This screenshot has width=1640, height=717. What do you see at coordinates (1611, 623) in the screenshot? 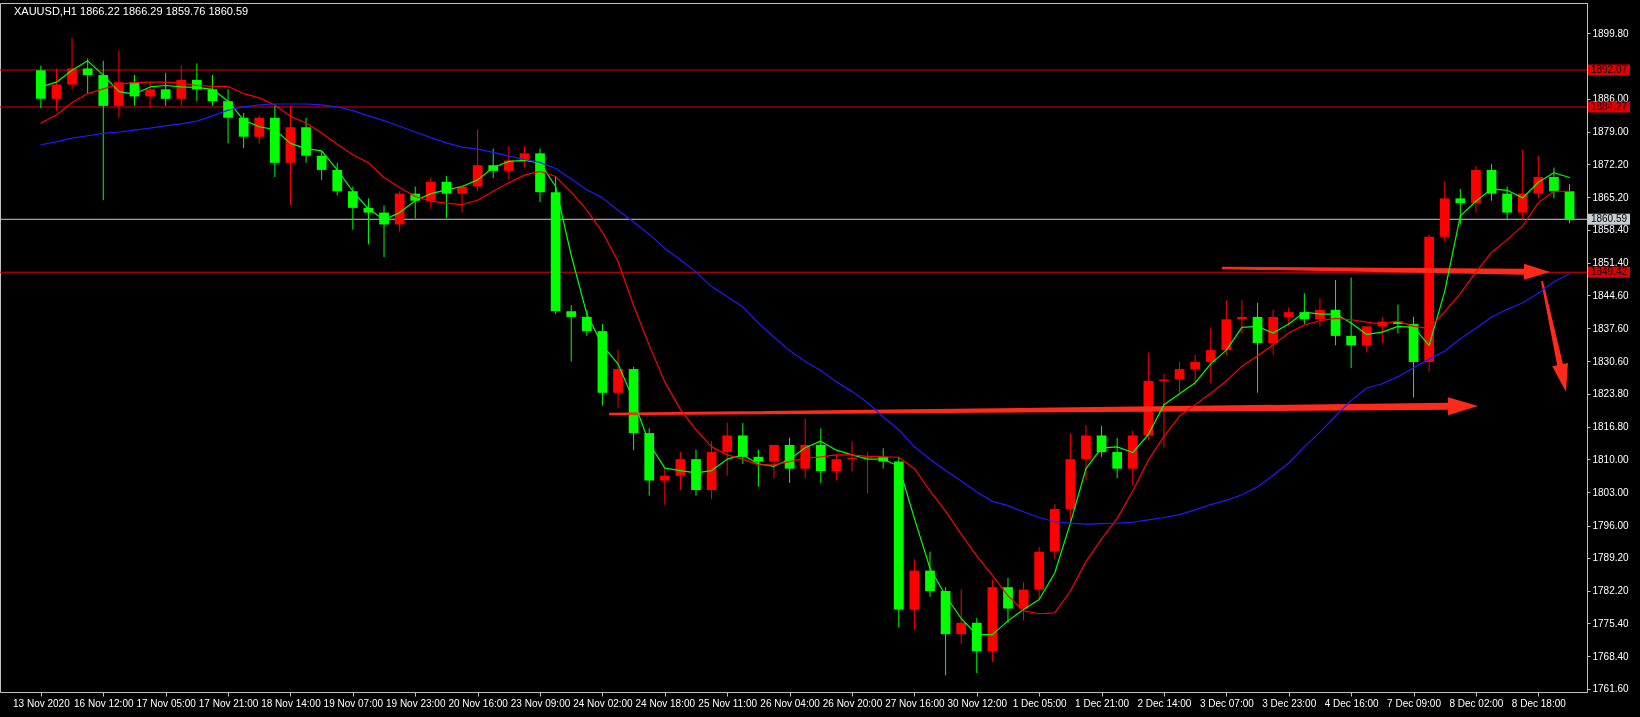
I see `y-tick-label: 1775.40` at bounding box center [1611, 623].